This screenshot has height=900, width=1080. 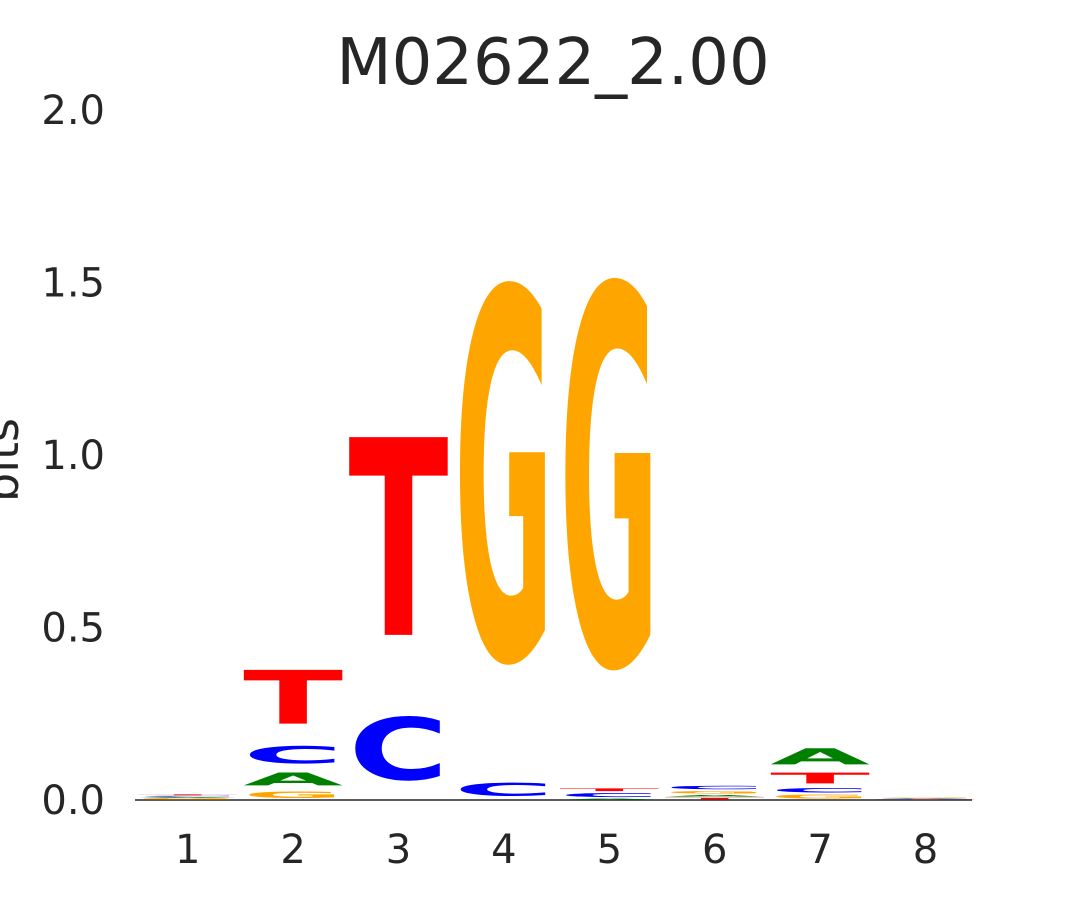 I want to click on y-tick-label: 0.5, so click(x=73, y=629).